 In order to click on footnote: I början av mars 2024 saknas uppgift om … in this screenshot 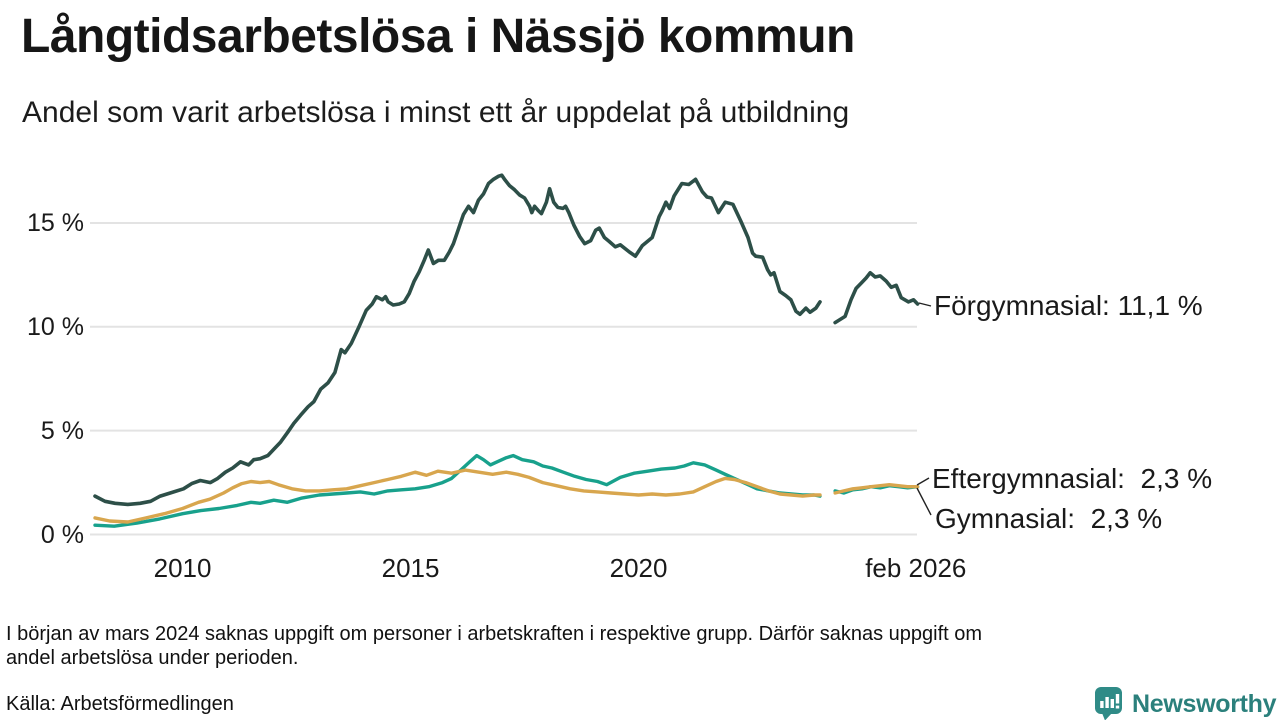, I will do `click(637, 646)`.